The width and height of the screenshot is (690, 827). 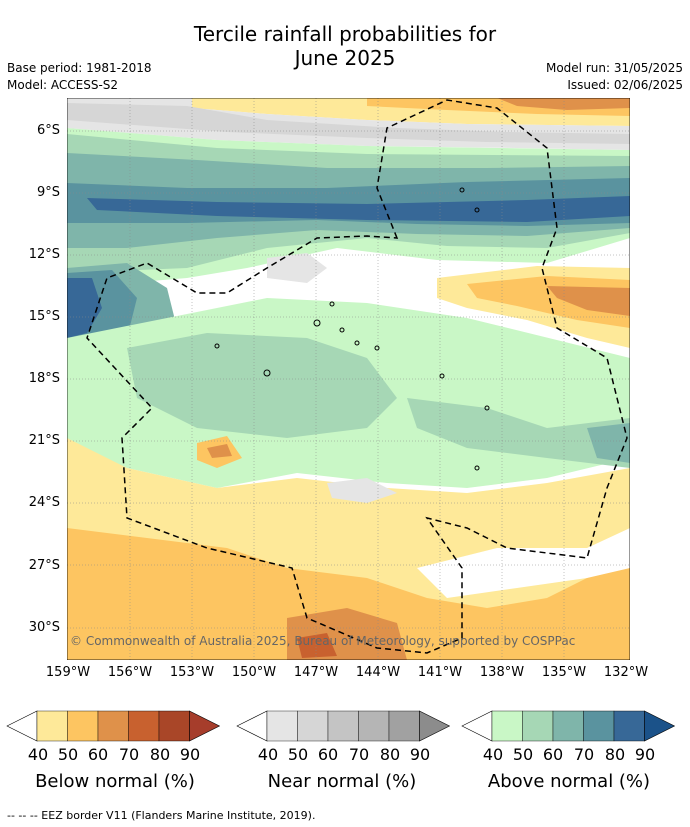 I want to click on tick-above-80: 80, so click(x=615, y=754).